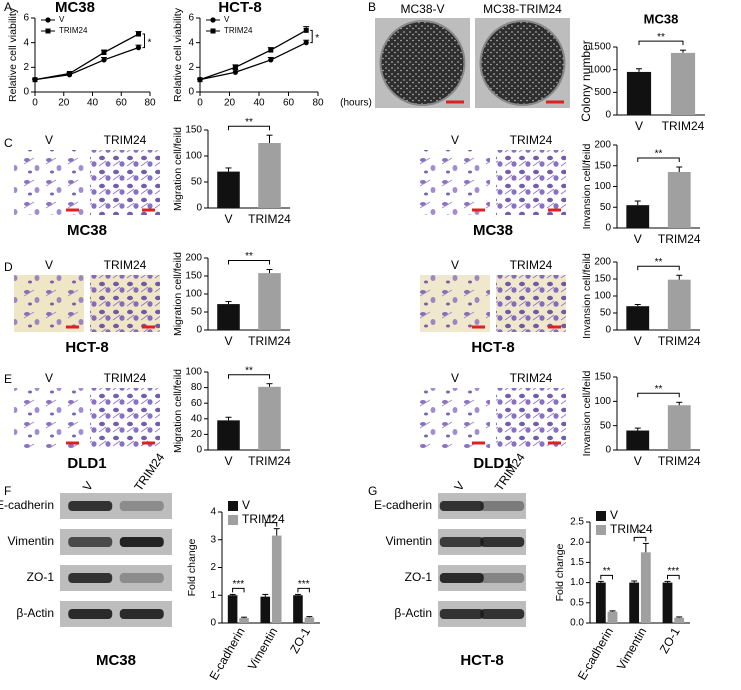 The image size is (741, 690). Describe the element at coordinates (197, 418) in the screenshot. I see `y-tick-label: 40` at that location.